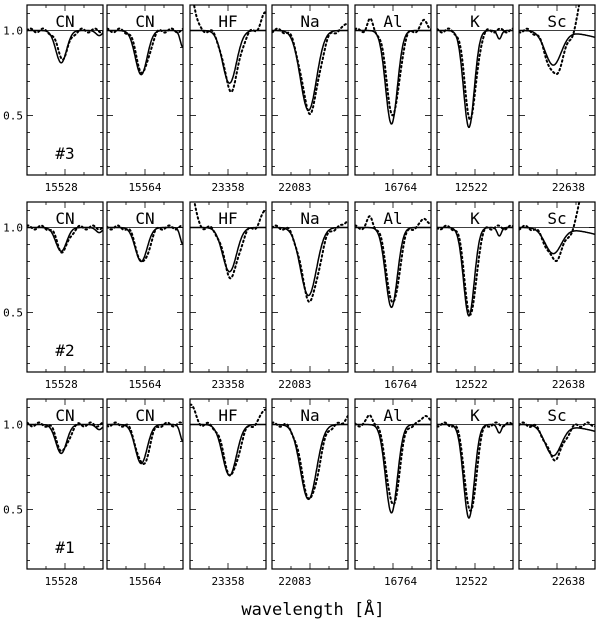 Image resolution: width=600 pixels, height=631 pixels. I want to click on star-tag: #3, so click(64, 153).